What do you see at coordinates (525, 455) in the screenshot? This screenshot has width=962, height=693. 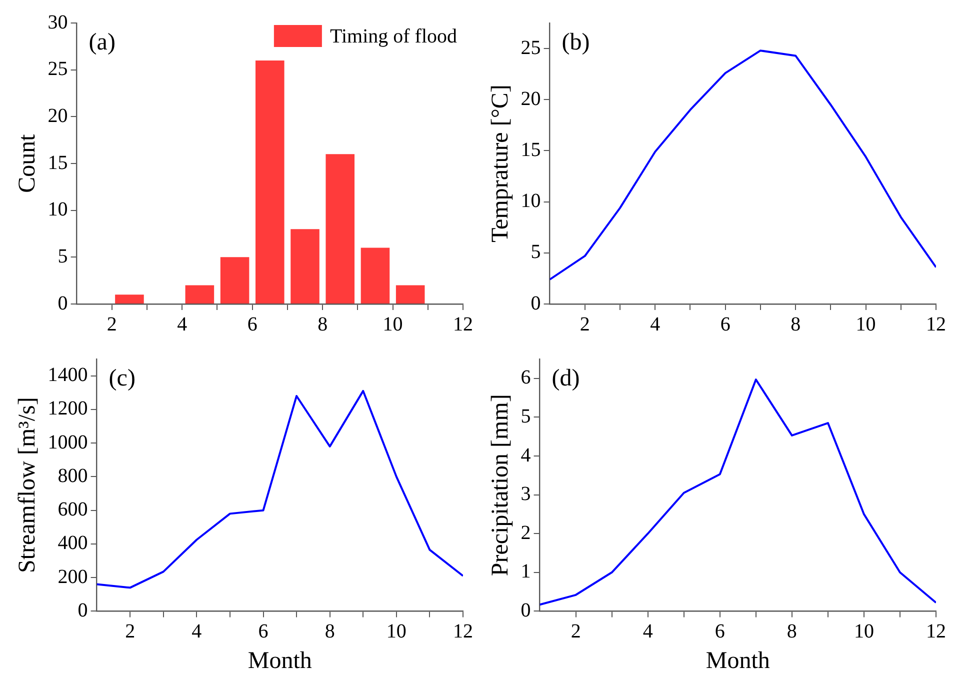 I see `y-tick-label: 4` at bounding box center [525, 455].